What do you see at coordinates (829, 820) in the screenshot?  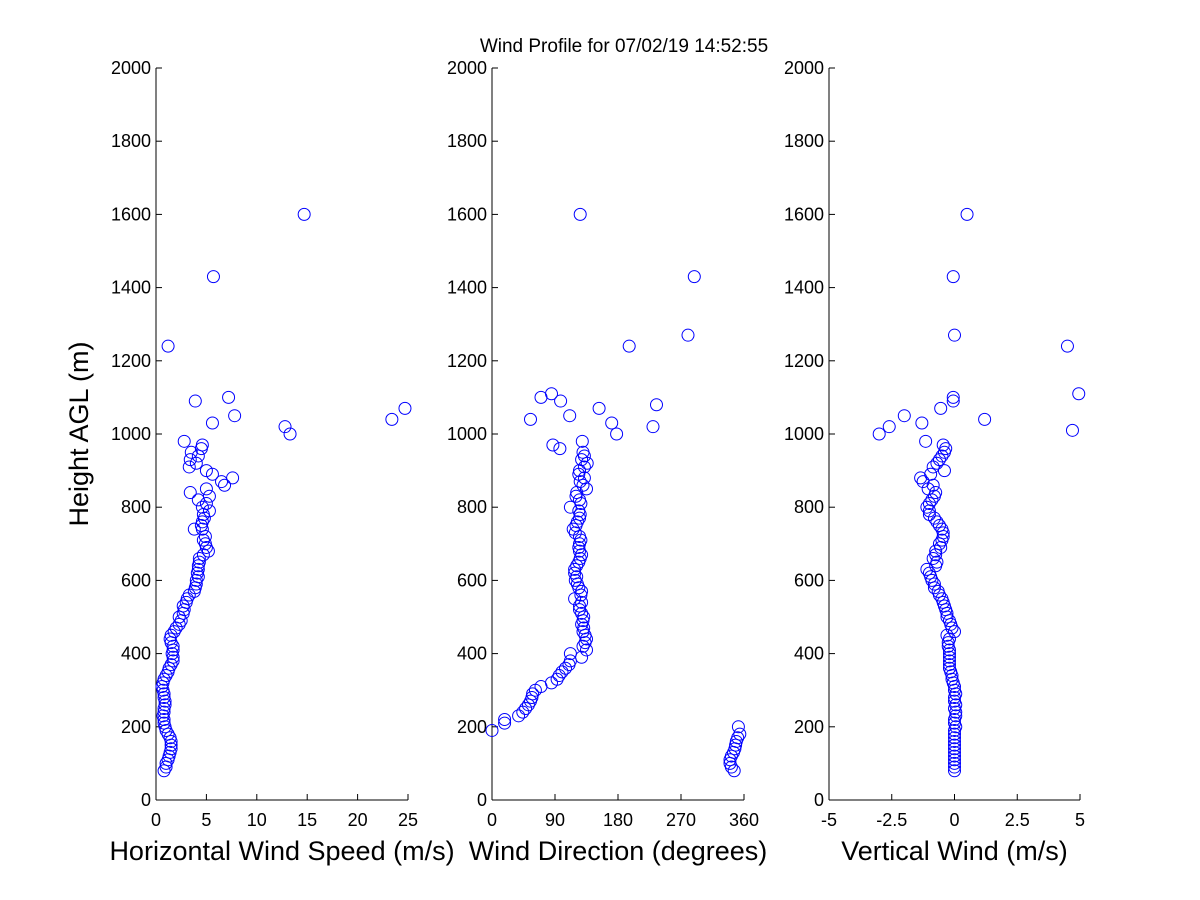 I see `x-tick-label: -5` at bounding box center [829, 820].